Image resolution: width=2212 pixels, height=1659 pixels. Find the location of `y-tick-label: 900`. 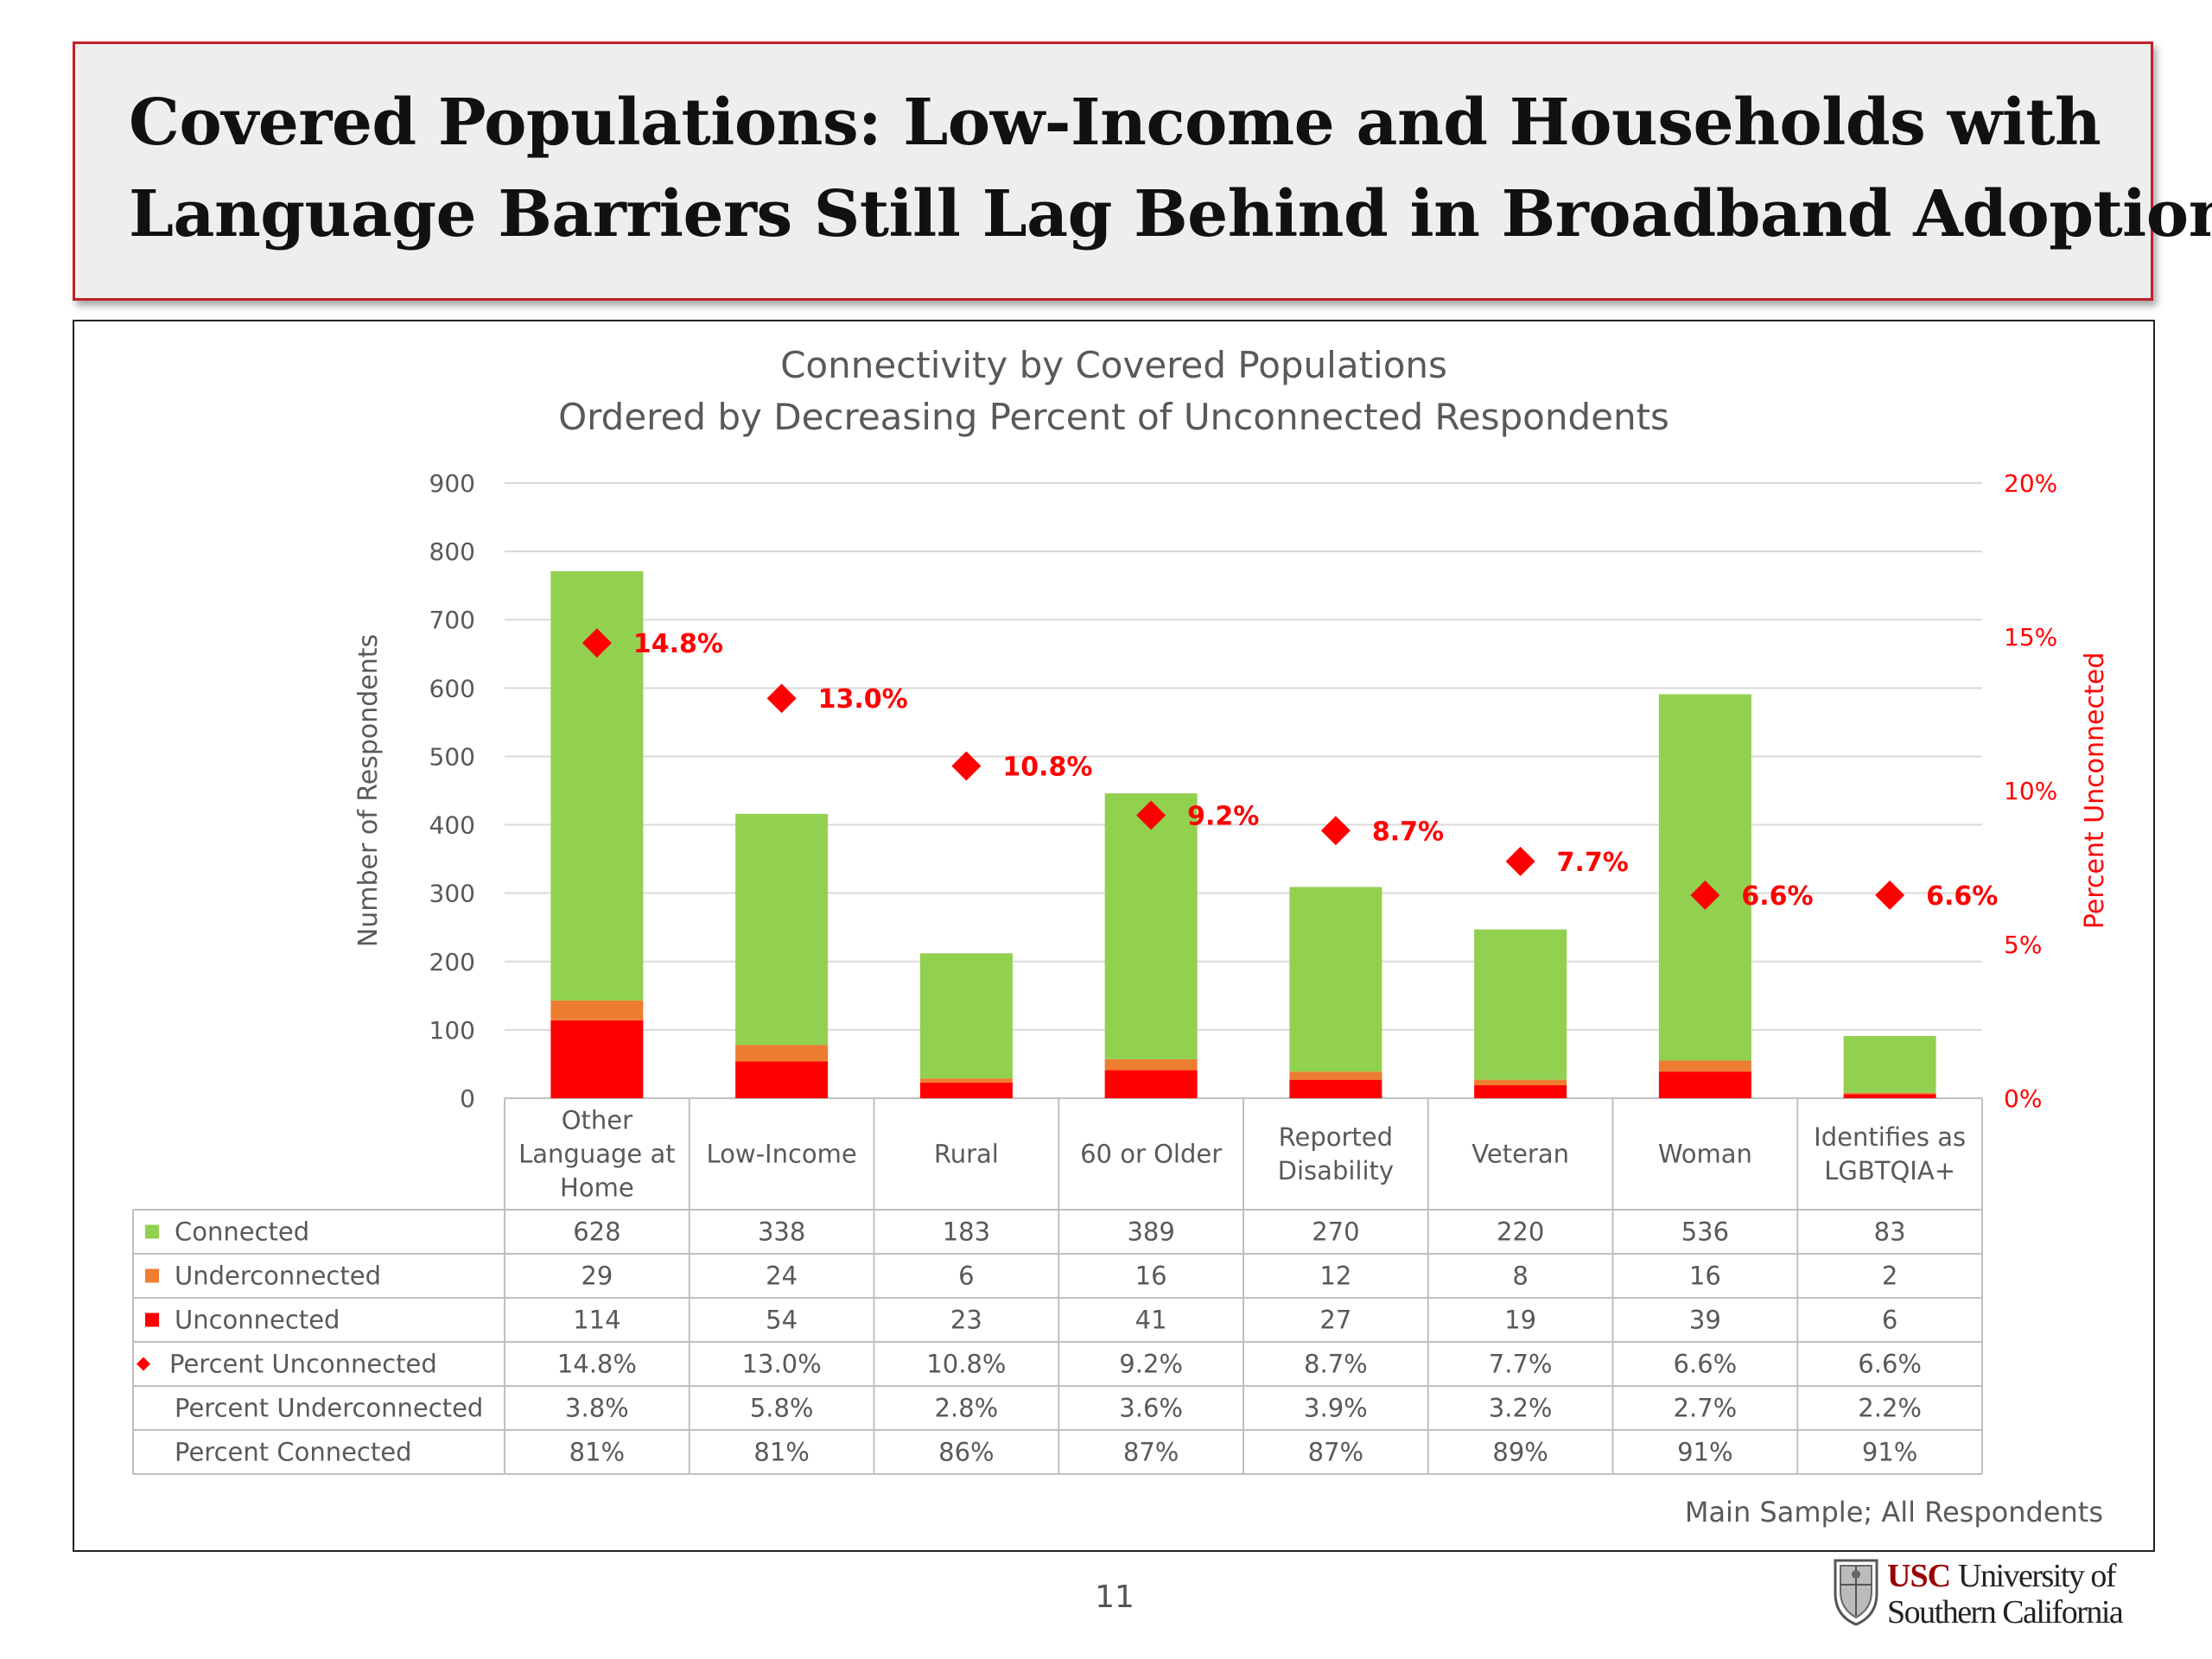

y-tick-label: 900 is located at coordinates (452, 483).